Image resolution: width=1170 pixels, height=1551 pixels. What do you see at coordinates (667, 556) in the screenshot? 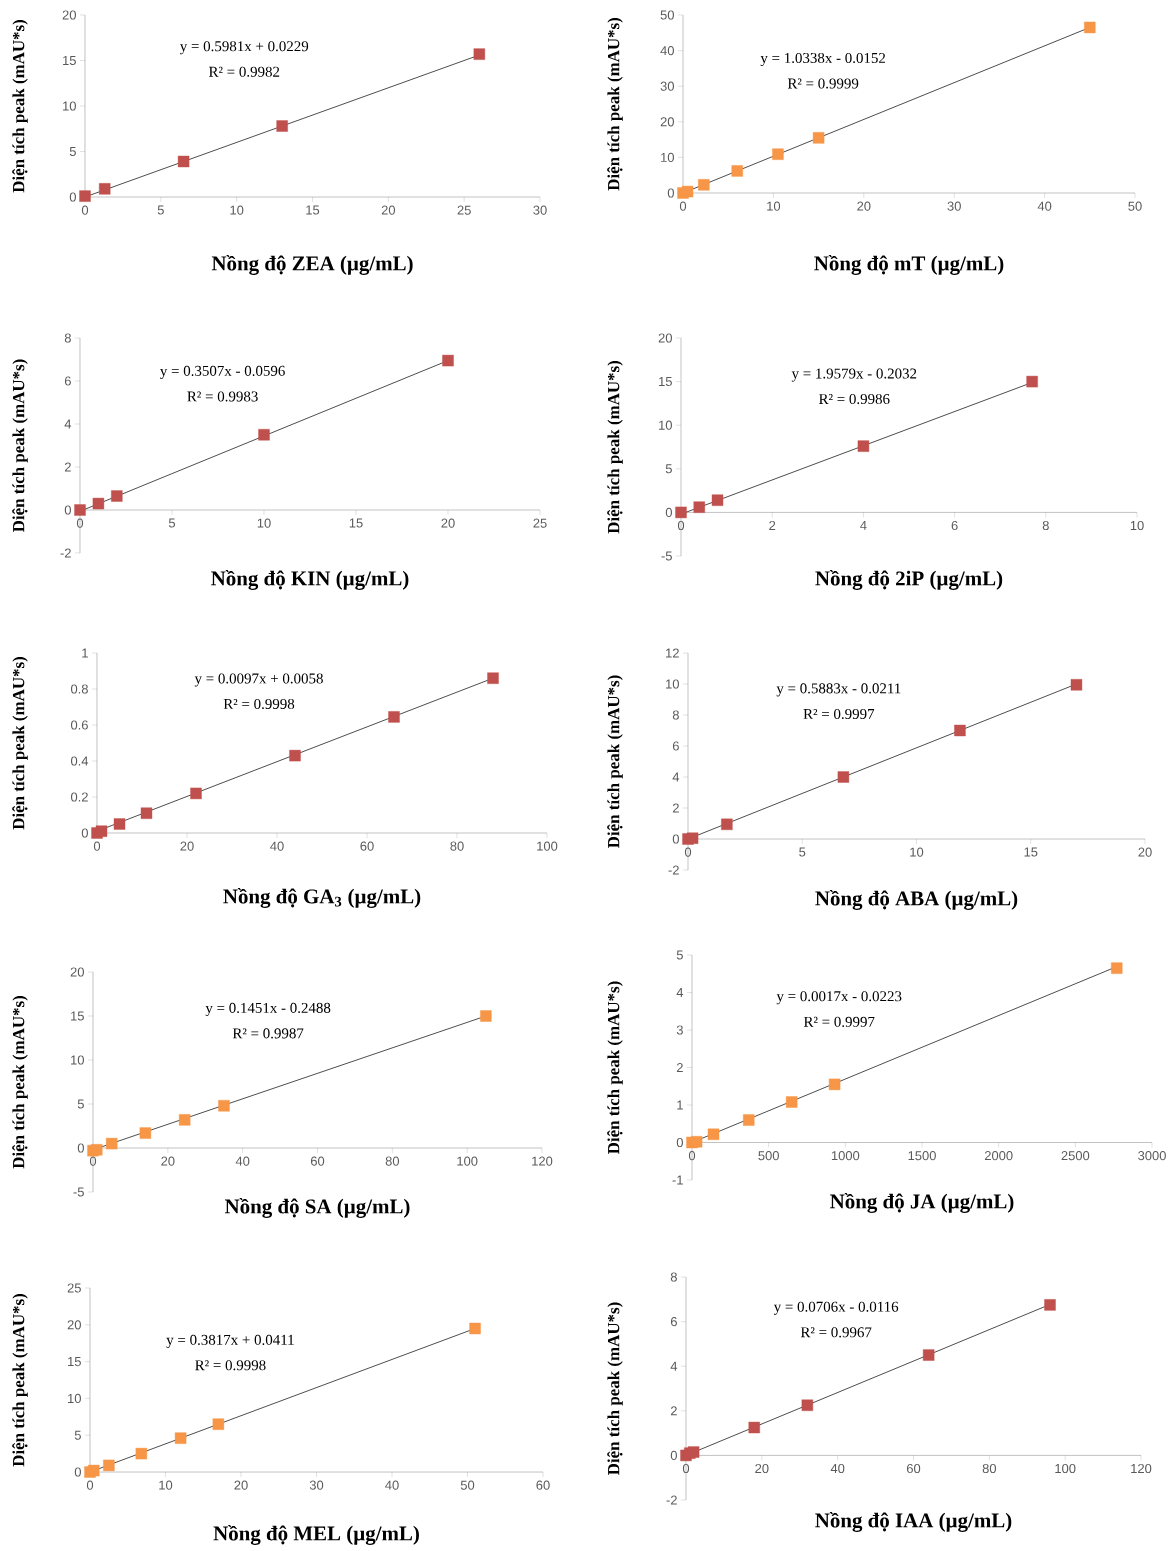
I see `y-tick-label: -5` at bounding box center [667, 556].